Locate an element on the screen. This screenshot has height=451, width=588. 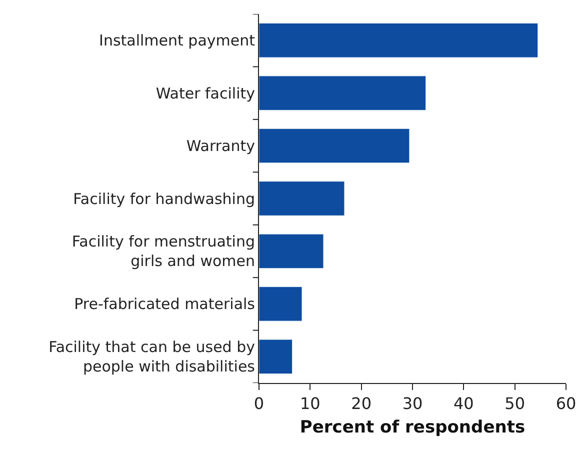
y-tick-label: Facility for handwashing is located at coordinates (164, 199).